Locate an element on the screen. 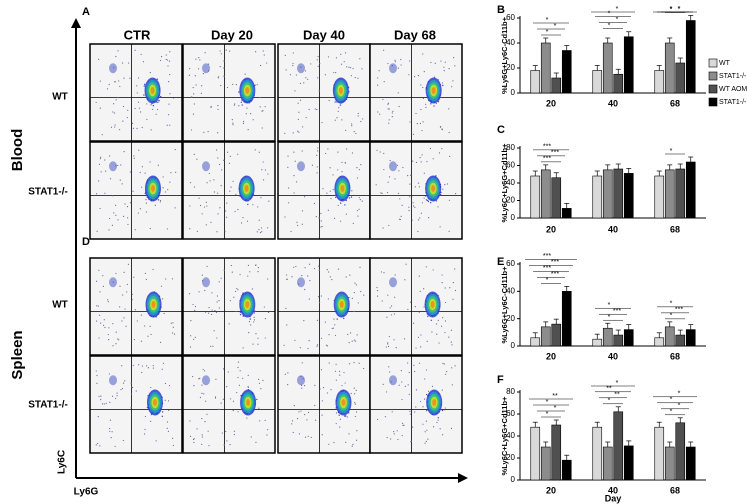 This screenshot has width=747, height=504. x-tick-label: 40 is located at coordinates (613, 356).